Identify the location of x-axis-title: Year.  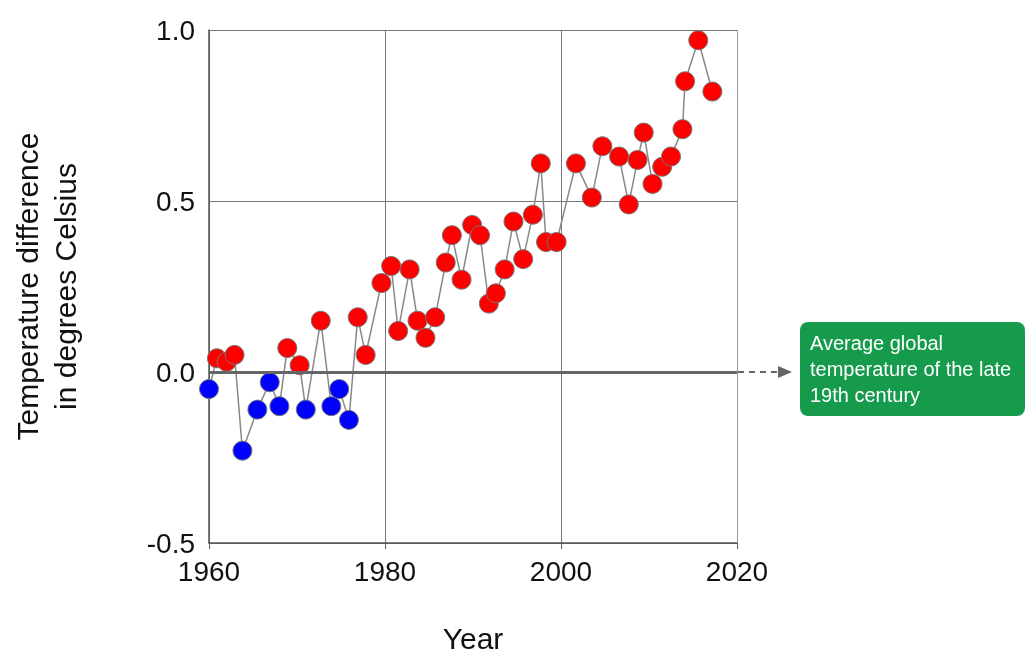
(473, 638).